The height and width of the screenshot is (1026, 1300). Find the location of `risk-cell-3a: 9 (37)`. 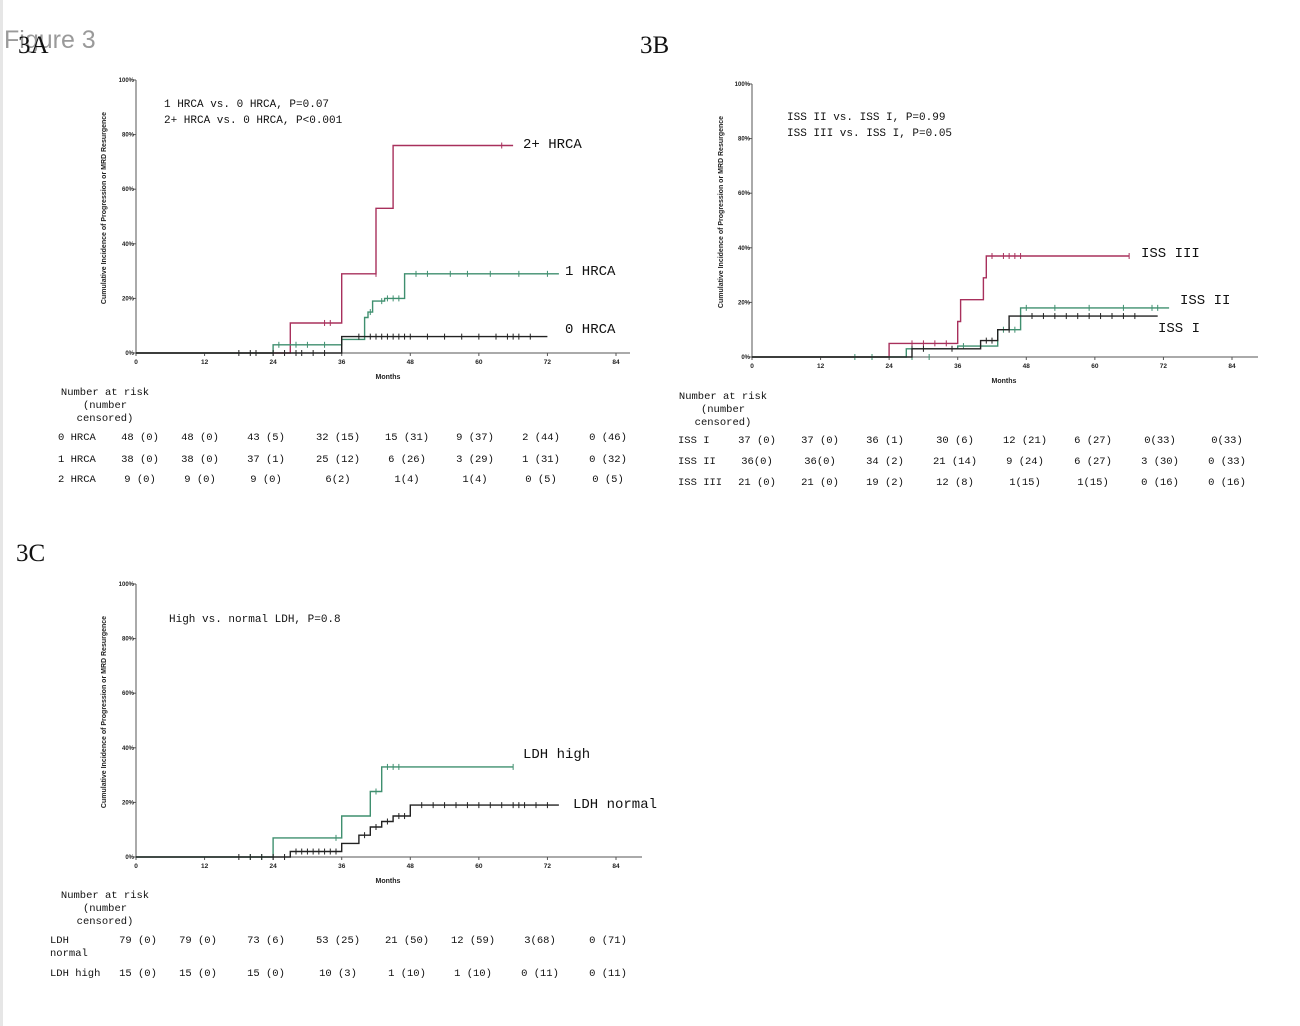

risk-cell-3a: 9 (37) is located at coordinates (475, 438).